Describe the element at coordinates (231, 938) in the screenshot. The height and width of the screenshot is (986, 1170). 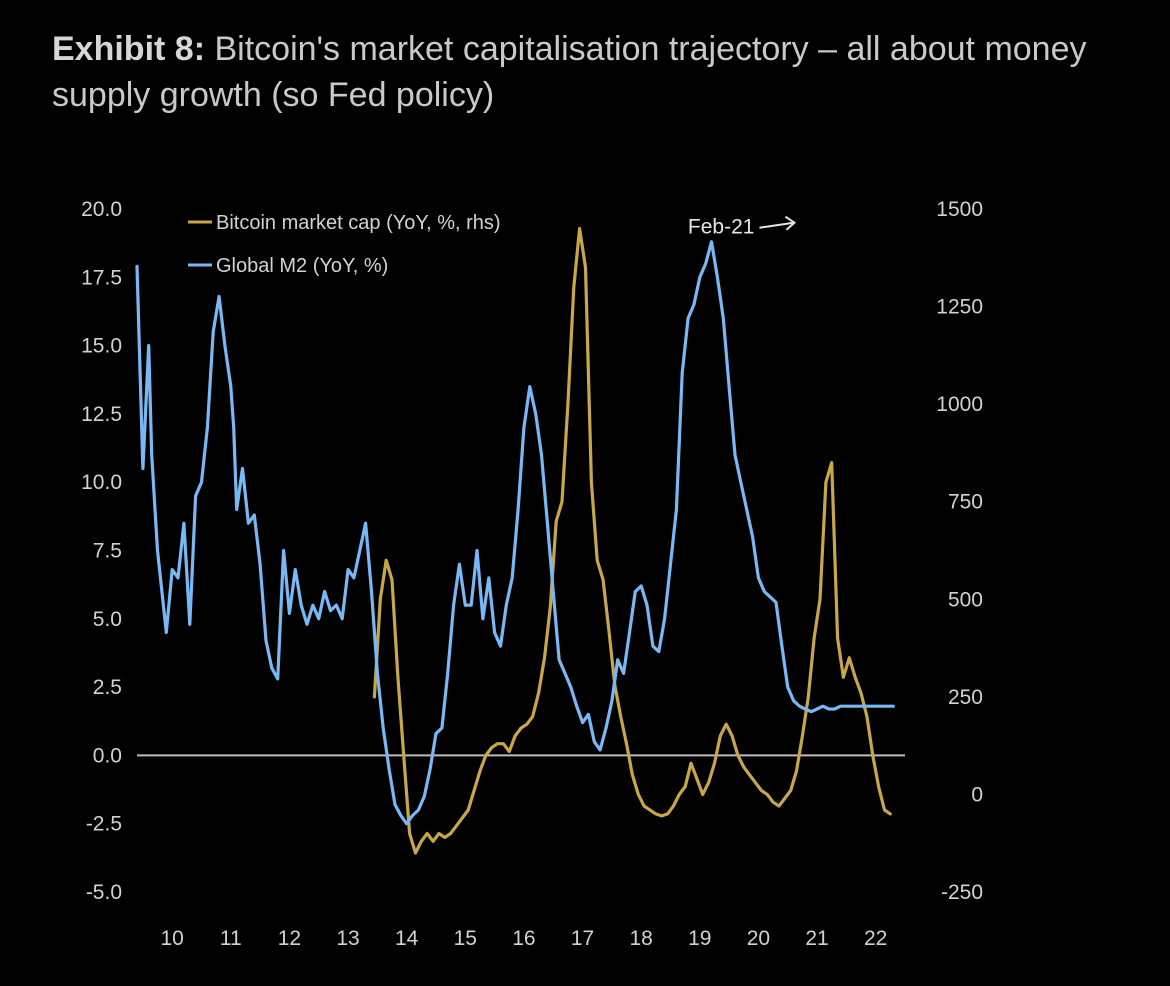
I see `x-tick: 11` at that location.